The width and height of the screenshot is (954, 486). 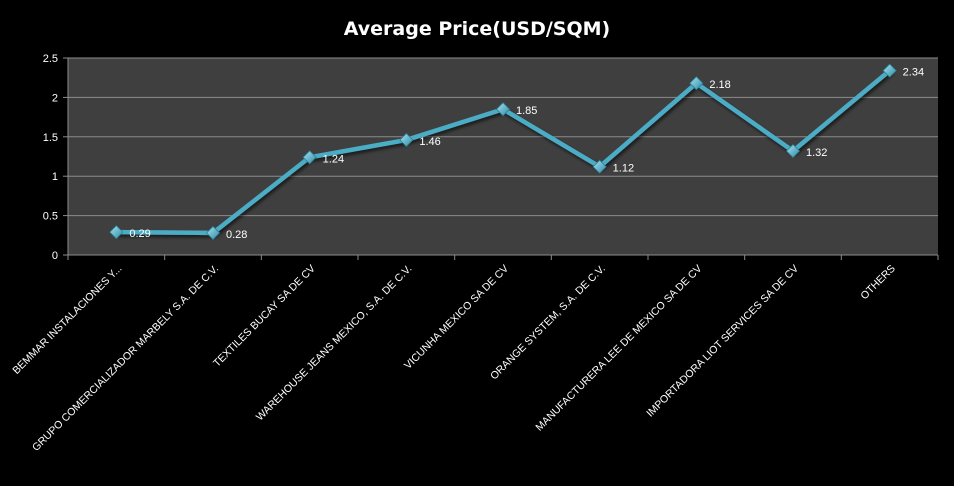 What do you see at coordinates (334, 343) in the screenshot?
I see `x-tick-label: WAREHOUSE JEANS MEXICO, S.A. DE C.V.` at bounding box center [334, 343].